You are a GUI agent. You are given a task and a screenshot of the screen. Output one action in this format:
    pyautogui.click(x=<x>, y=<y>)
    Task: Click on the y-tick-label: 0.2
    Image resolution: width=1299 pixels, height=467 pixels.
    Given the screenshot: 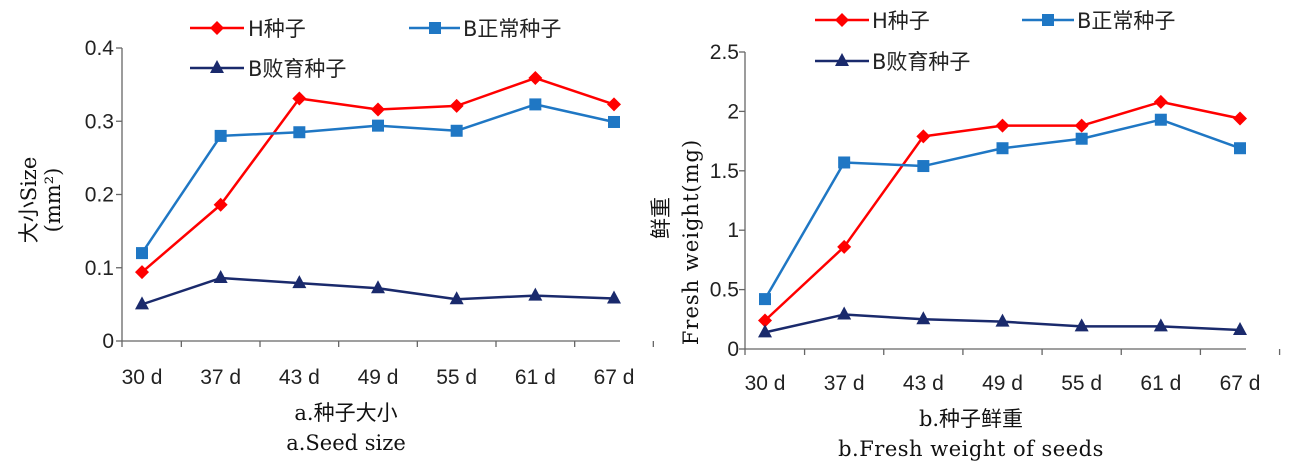 What is the action you would take?
    pyautogui.click(x=99, y=195)
    